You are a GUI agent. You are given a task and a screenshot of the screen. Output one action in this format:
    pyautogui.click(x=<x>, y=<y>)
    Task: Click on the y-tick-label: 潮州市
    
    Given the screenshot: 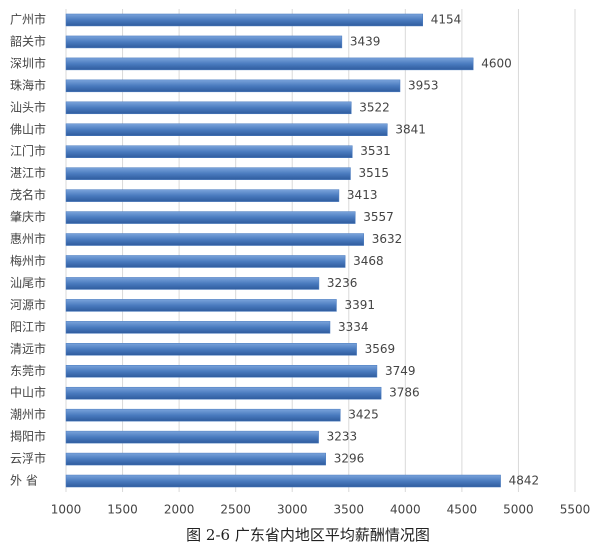 What is the action you would take?
    pyautogui.click(x=28, y=414)
    